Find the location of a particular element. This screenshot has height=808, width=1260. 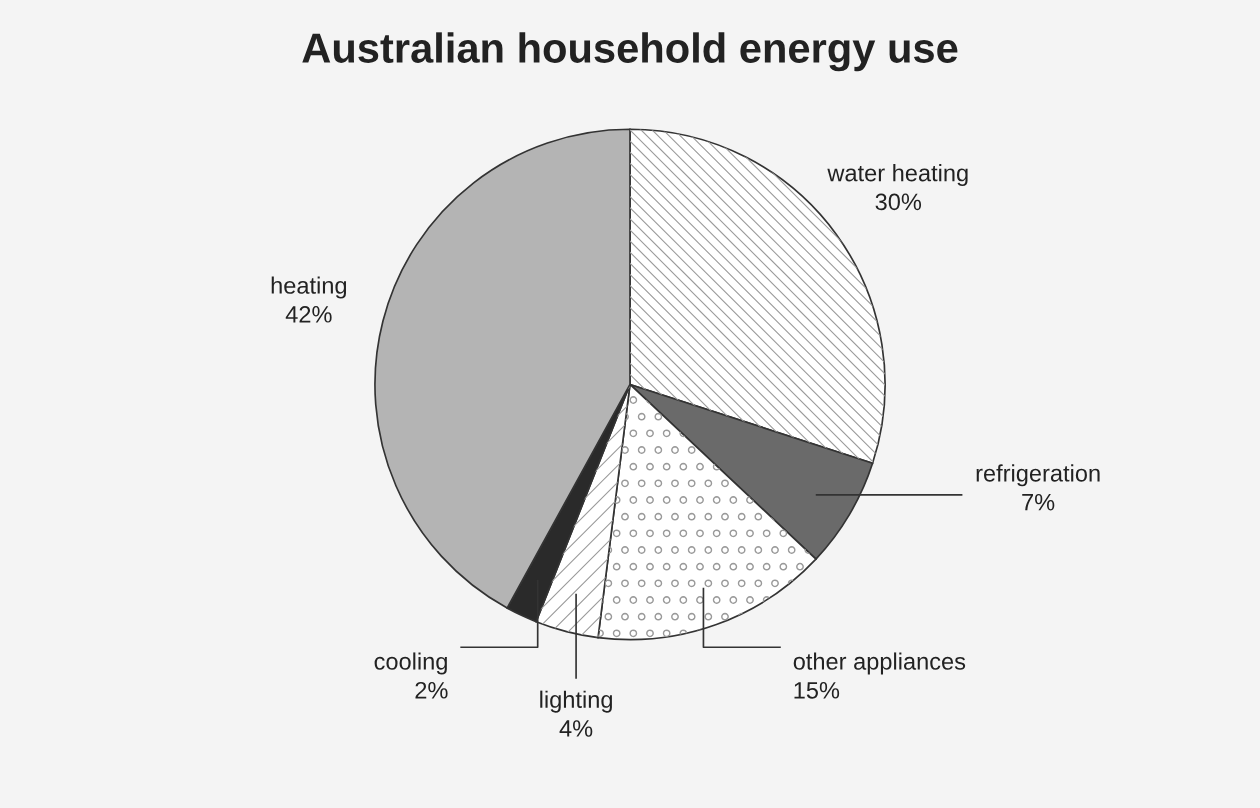

data-label: 4% is located at coordinates (576, 728).